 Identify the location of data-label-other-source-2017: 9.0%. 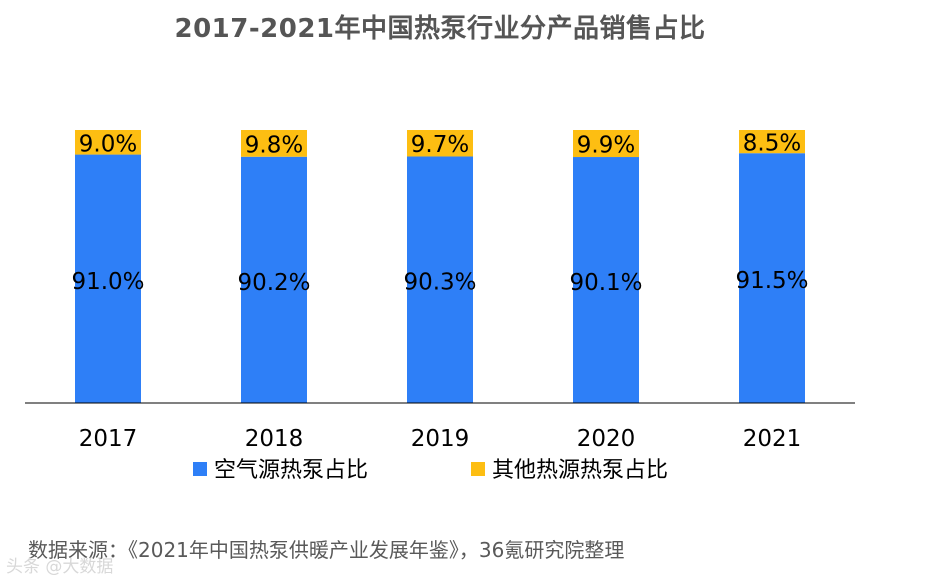
(108, 144).